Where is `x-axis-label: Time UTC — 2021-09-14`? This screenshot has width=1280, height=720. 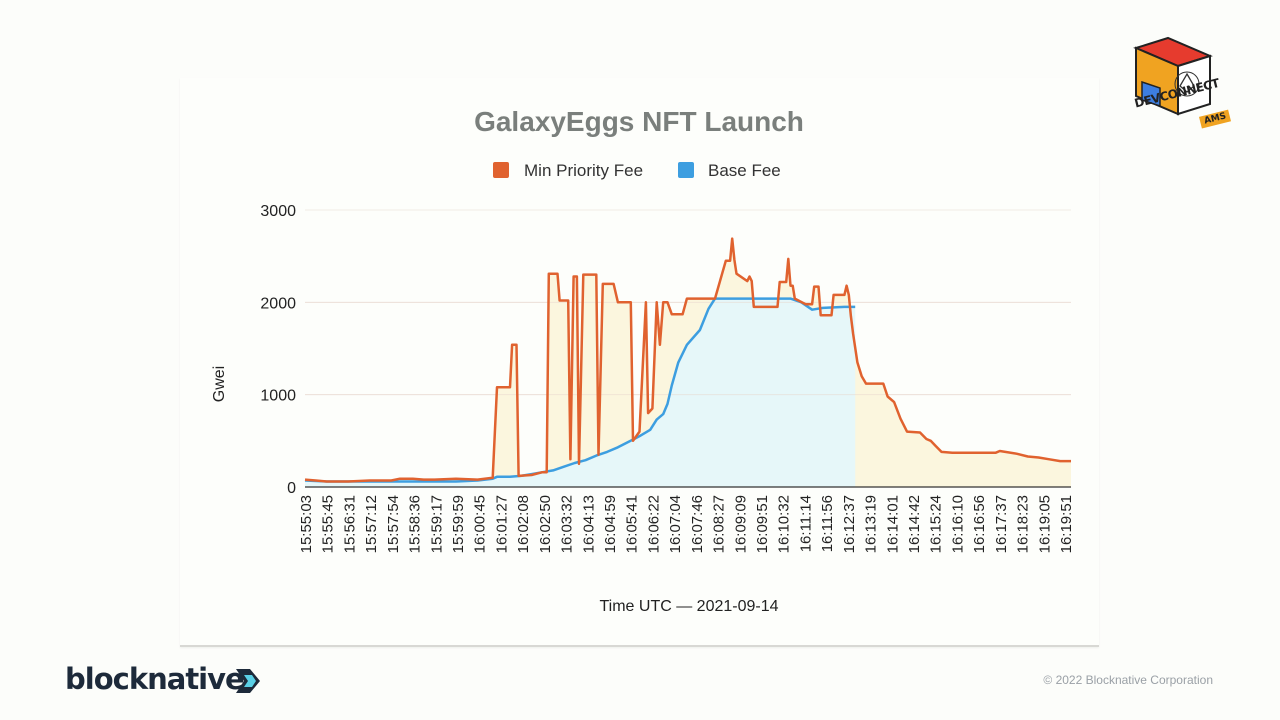 x-axis-label: Time UTC — 2021-09-14 is located at coordinates (688, 606).